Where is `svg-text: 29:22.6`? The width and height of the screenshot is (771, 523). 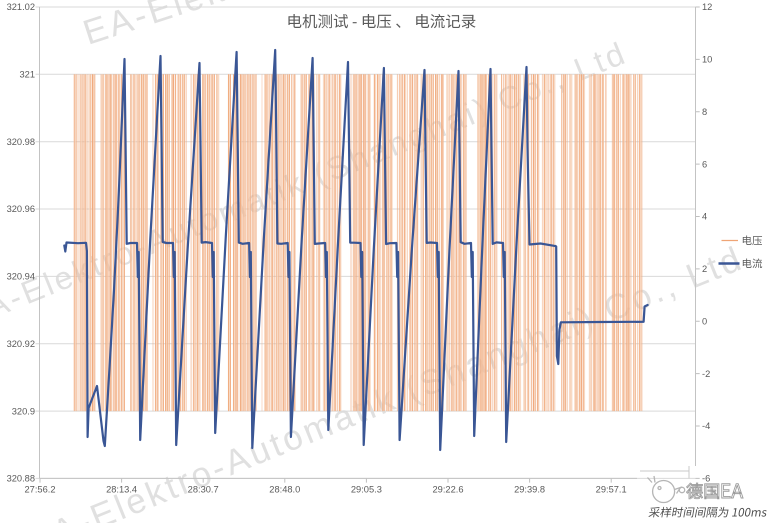
svg-text: 29:22.6 is located at coordinates (447, 490).